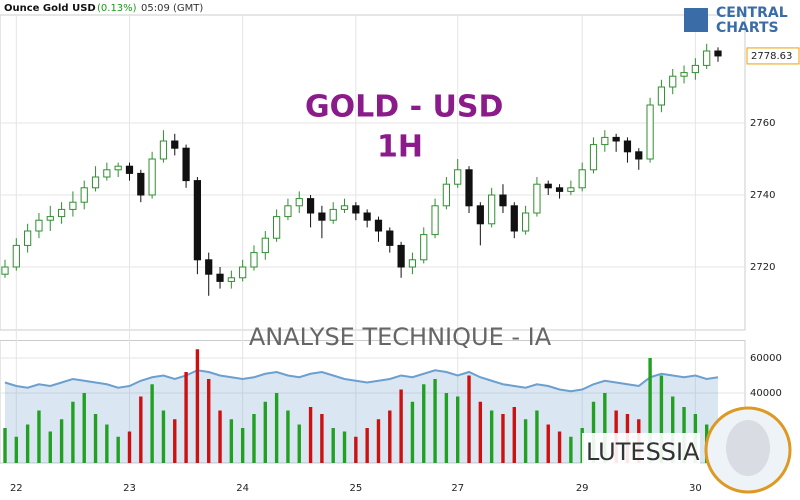 The width and height of the screenshot is (800, 500). I want to click on last-price: 2778.63, so click(771, 56).